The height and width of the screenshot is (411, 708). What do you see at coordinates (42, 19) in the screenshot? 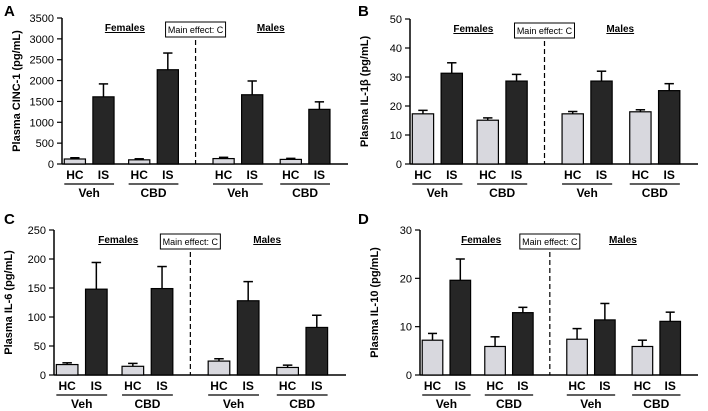
I see `y-tick-label: 3500` at bounding box center [42, 19].